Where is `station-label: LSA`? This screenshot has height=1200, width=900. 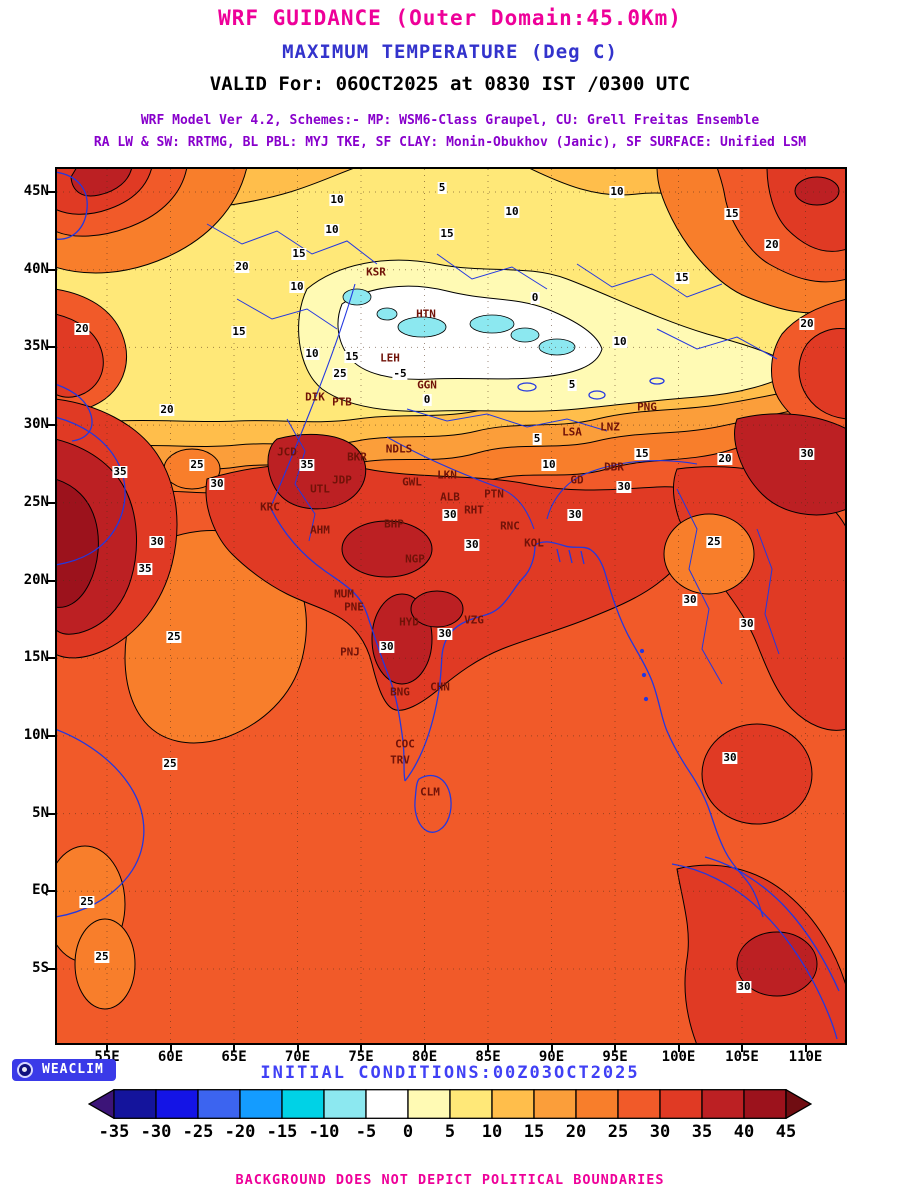 station-label: LSA is located at coordinates (572, 432).